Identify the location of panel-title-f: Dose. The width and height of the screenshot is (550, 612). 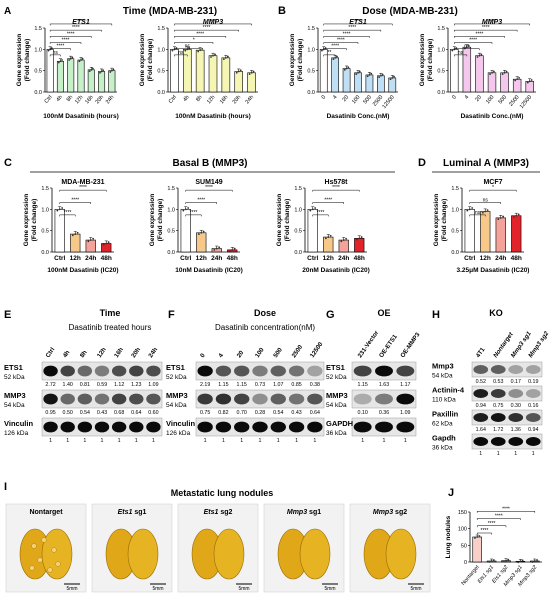
(265, 313).